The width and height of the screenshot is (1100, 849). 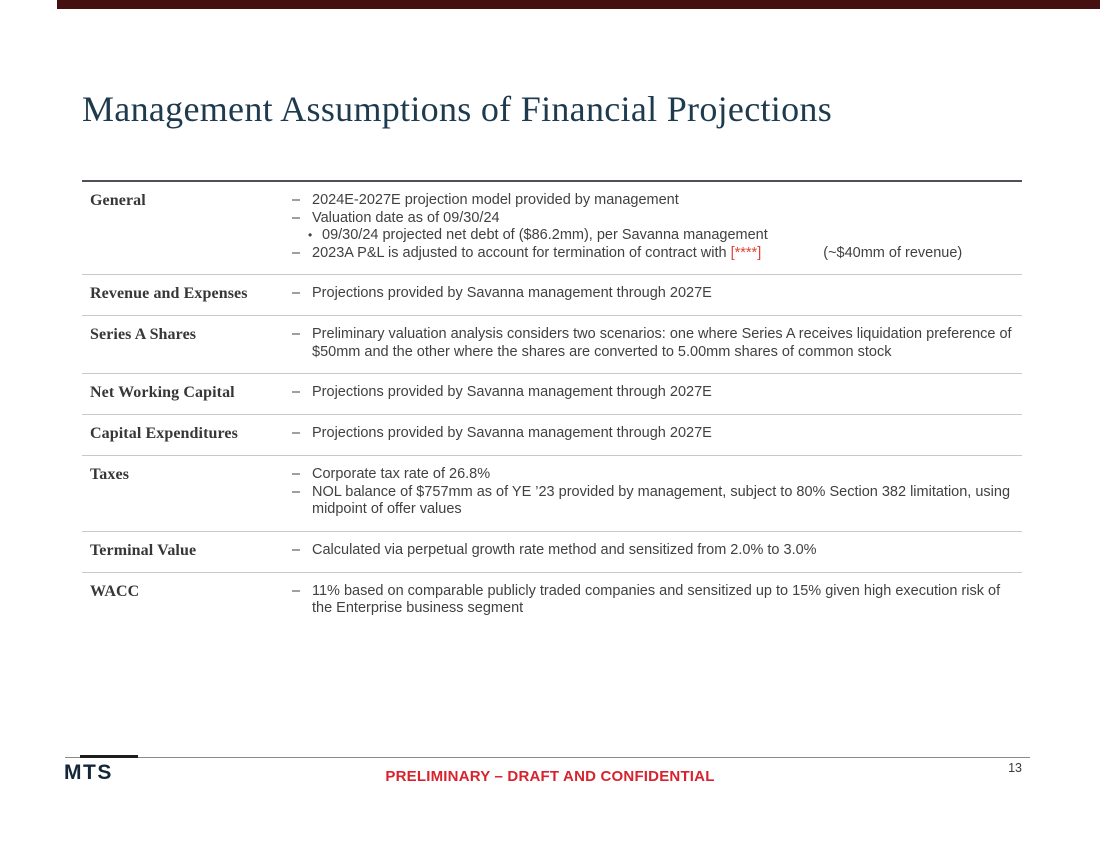 I want to click on bullet-line: – Corporate tax rate of 26.8%, so click(x=657, y=475).